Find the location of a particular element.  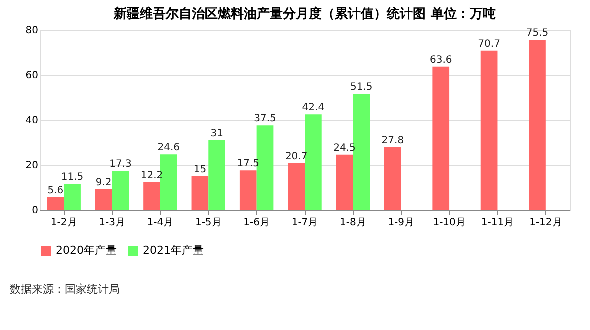

legend-label: 2020年产量 is located at coordinates (86, 250).